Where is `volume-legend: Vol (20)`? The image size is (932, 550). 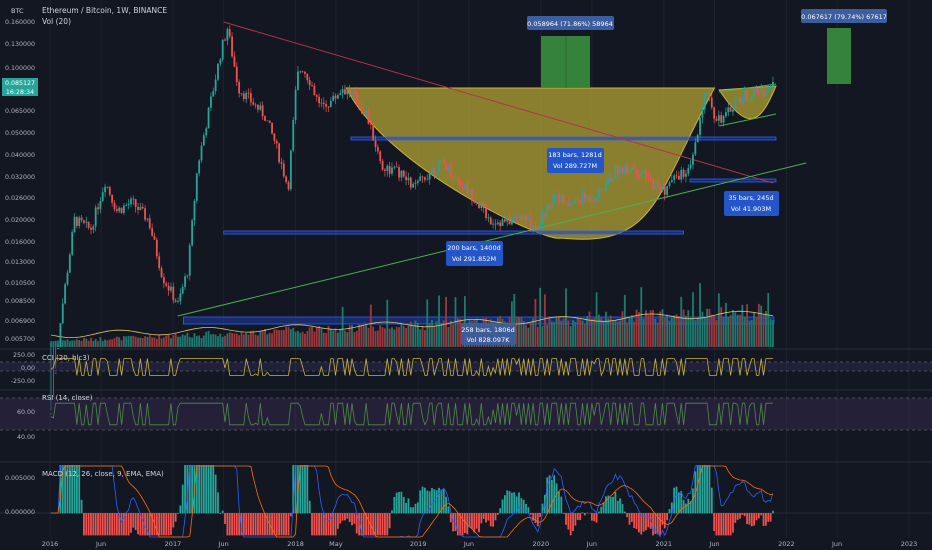 volume-legend: Vol (20) is located at coordinates (56, 21).